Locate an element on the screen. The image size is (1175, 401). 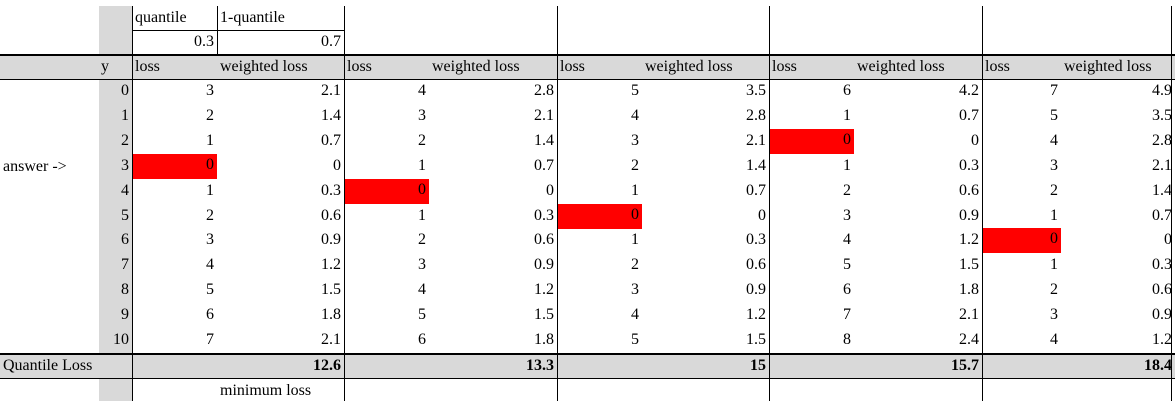
quantile-loss-total: 12.6 is located at coordinates (327, 365).